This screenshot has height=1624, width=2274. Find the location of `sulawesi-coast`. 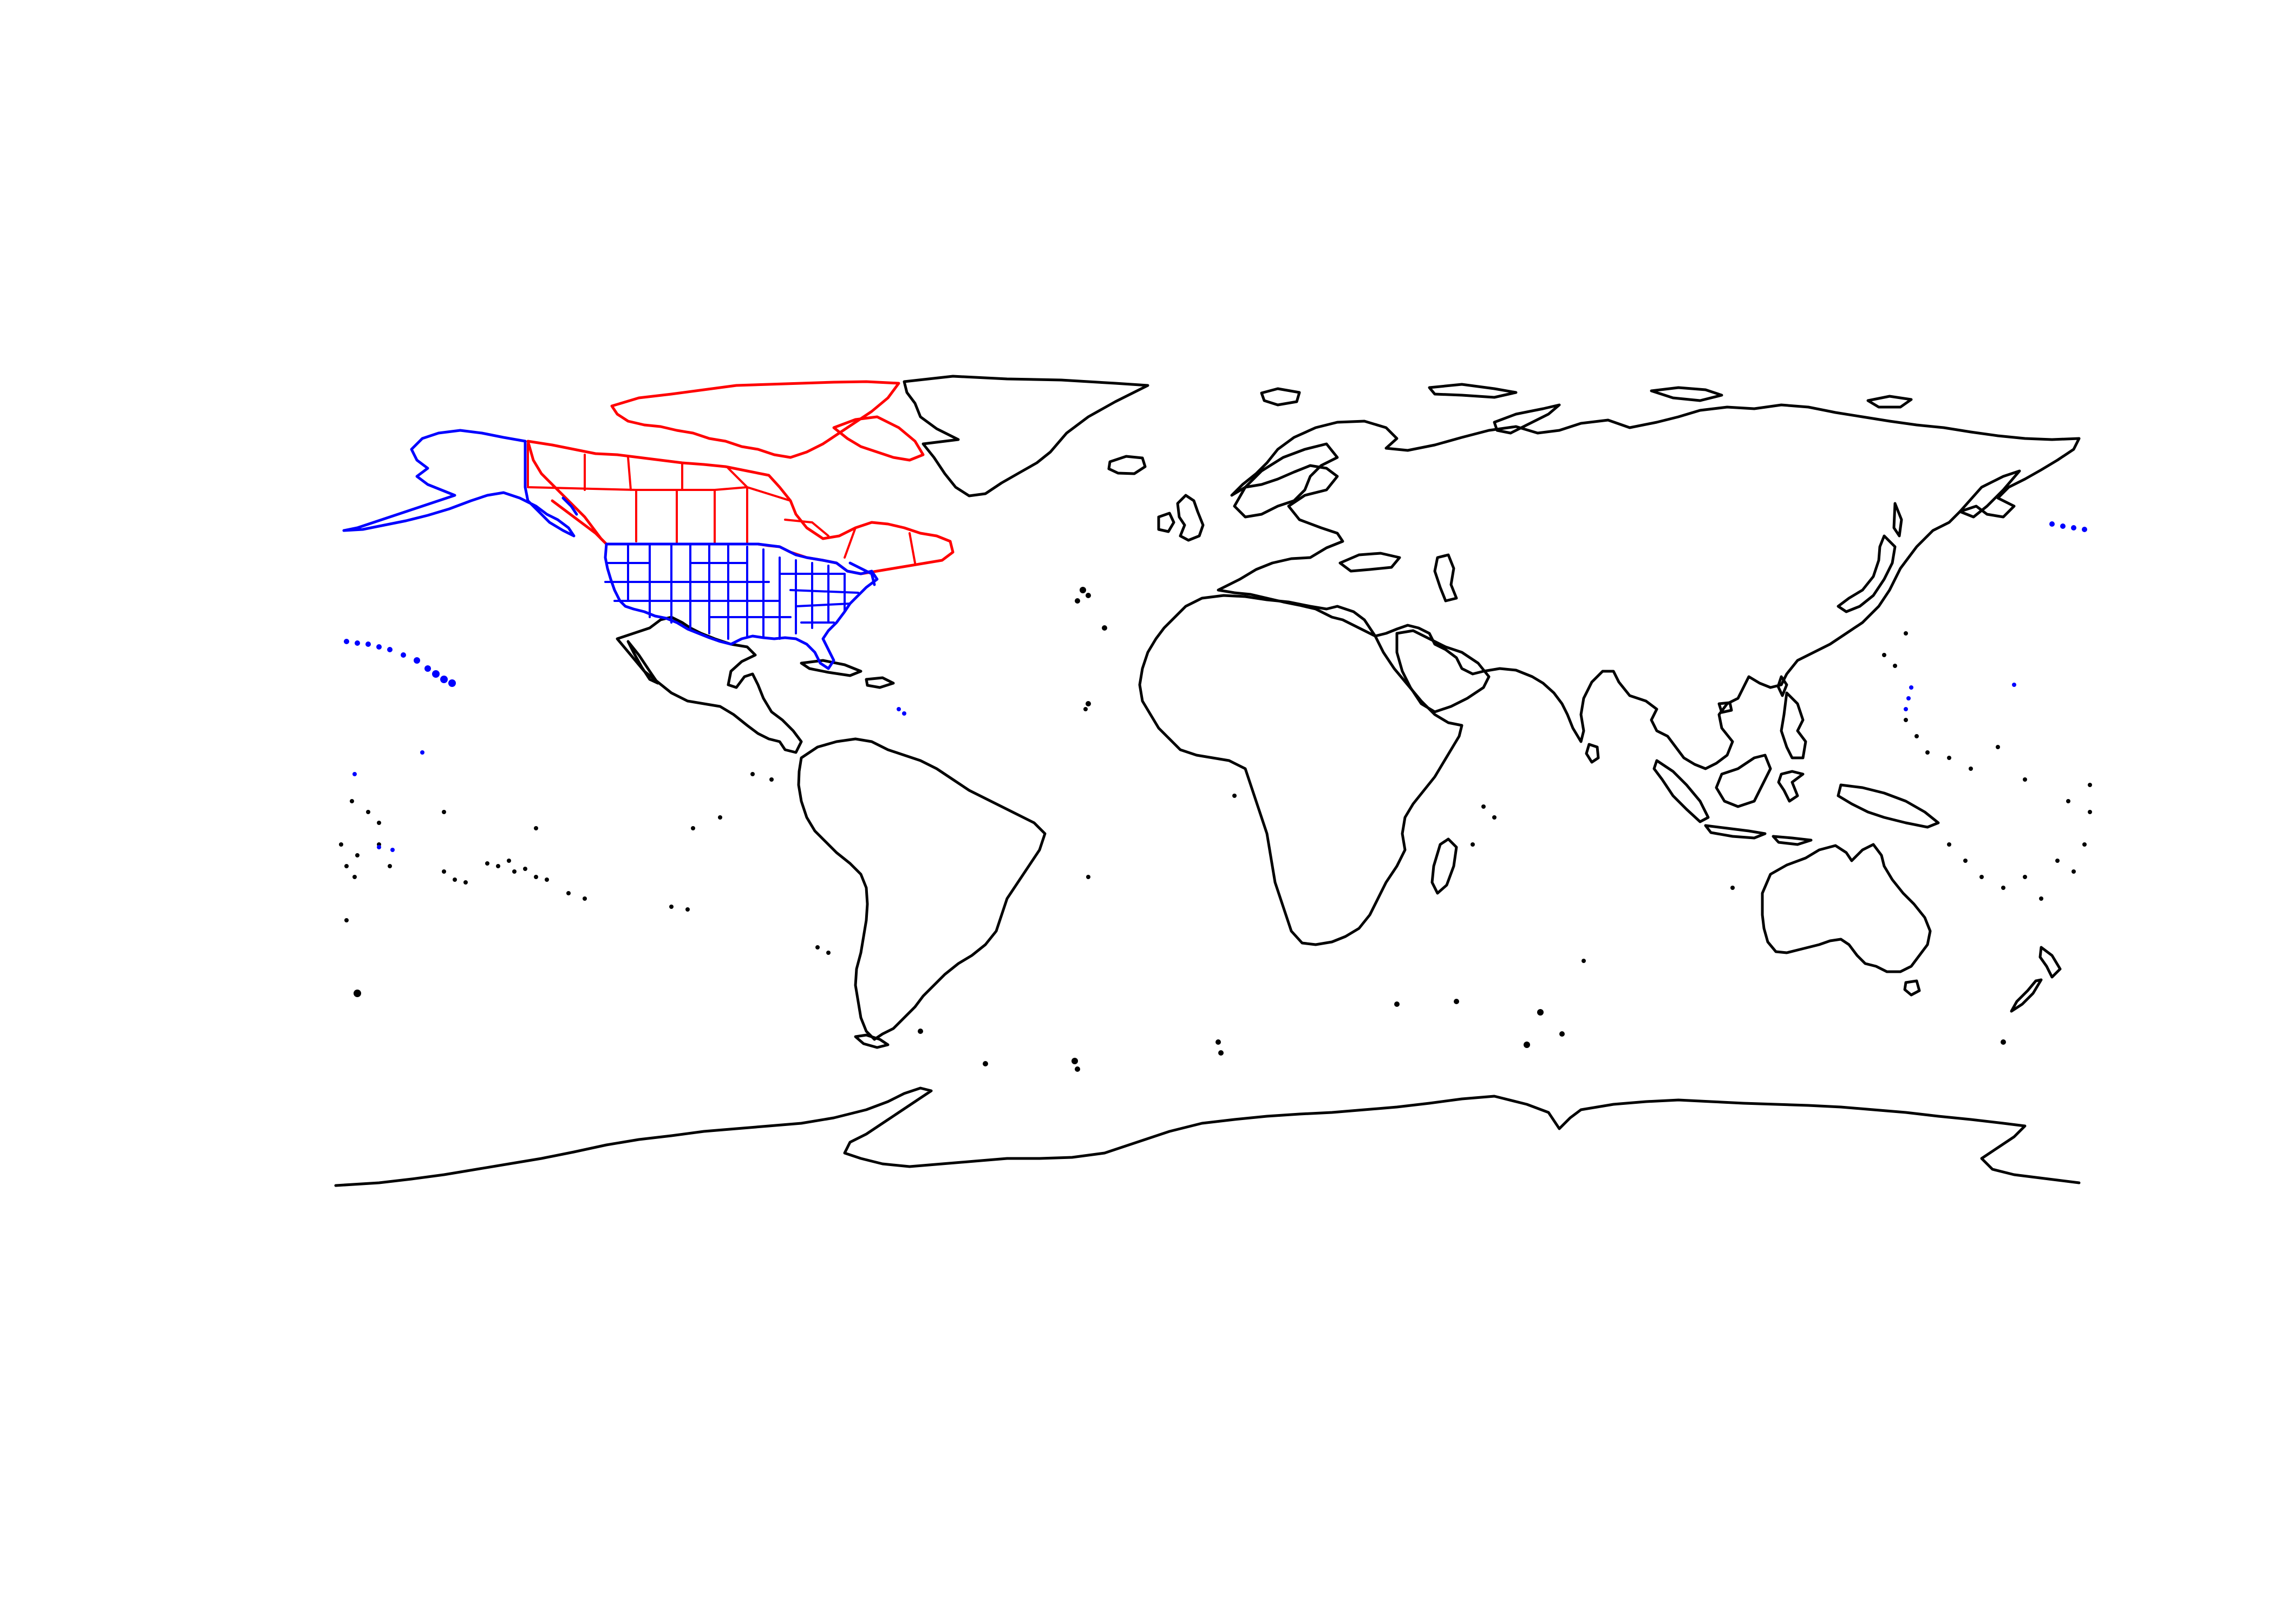

sulawesi-coast is located at coordinates (1791, 787).